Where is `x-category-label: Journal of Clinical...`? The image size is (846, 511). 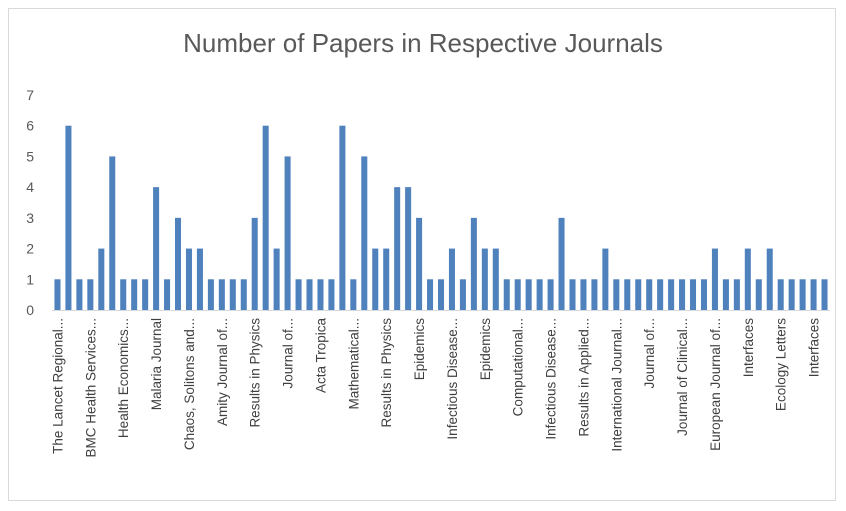
x-category-label: Journal of Clinical... is located at coordinates (682, 377).